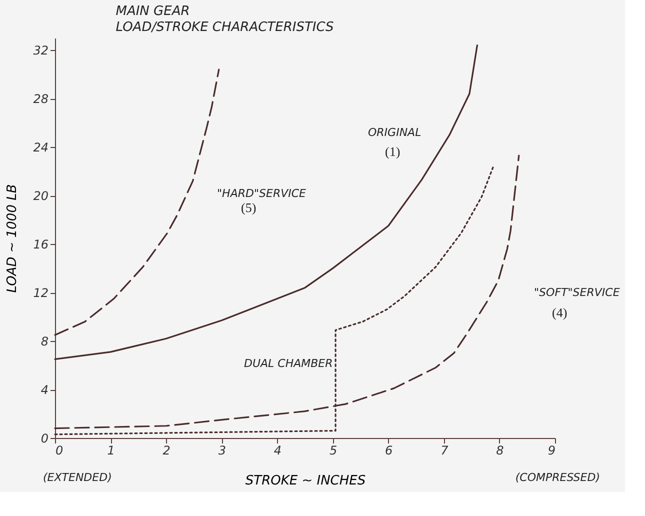 Image resolution: width=645 pixels, height=516 pixels. I want to click on y-axis-title: LOAD ~ 1000 LB, so click(12, 238).